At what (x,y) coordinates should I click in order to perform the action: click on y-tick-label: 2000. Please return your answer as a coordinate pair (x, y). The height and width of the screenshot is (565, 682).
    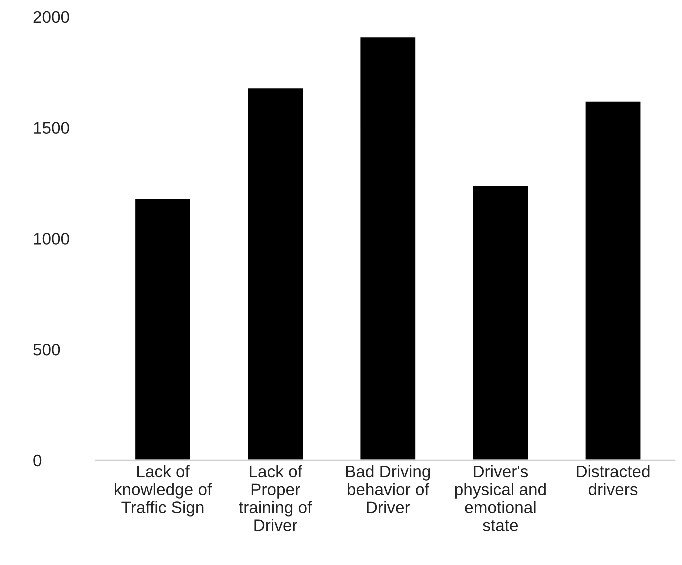
    Looking at the image, I should click on (52, 17).